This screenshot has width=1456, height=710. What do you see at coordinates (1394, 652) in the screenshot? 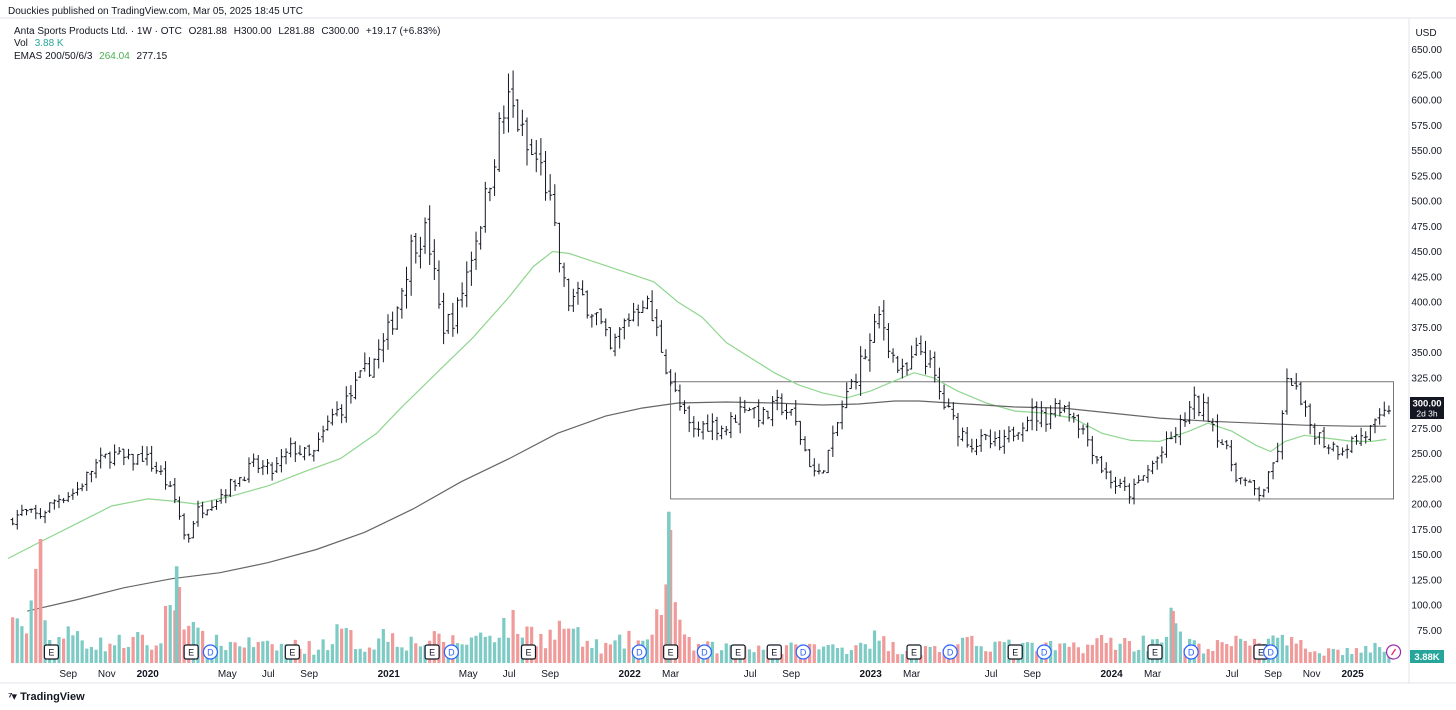
I see `split-badge-icon` at bounding box center [1394, 652].